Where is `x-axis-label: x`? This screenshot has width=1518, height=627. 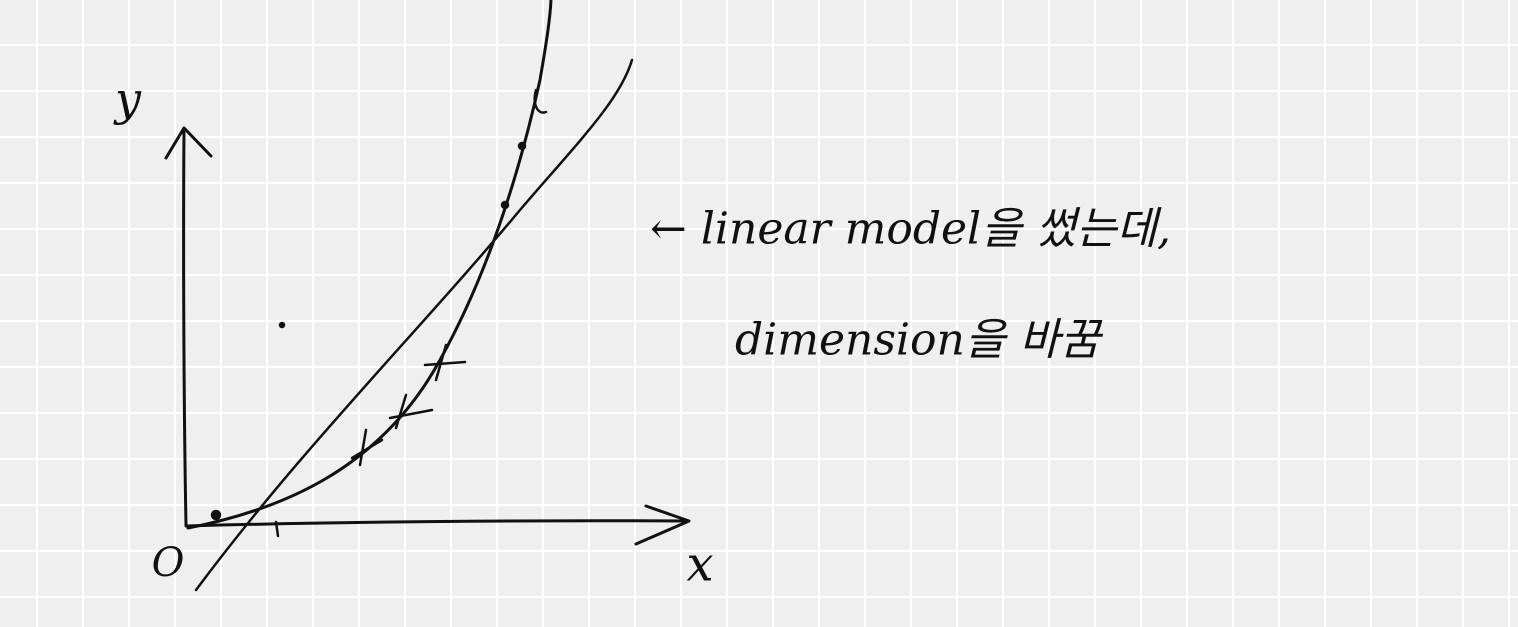
x-axis-label: x is located at coordinates (699, 565).